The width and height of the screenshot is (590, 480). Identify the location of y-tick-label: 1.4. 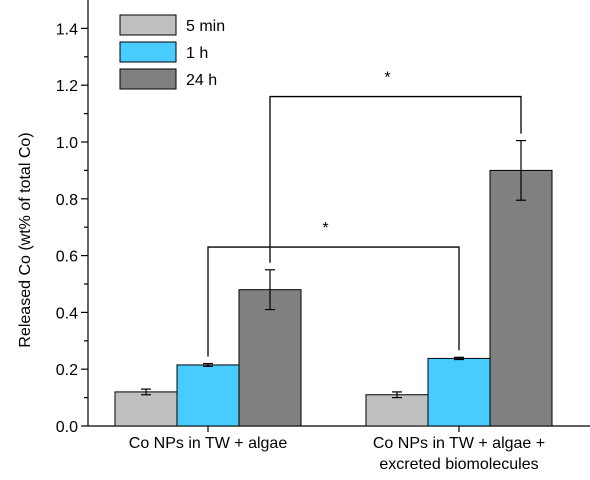
(67, 29).